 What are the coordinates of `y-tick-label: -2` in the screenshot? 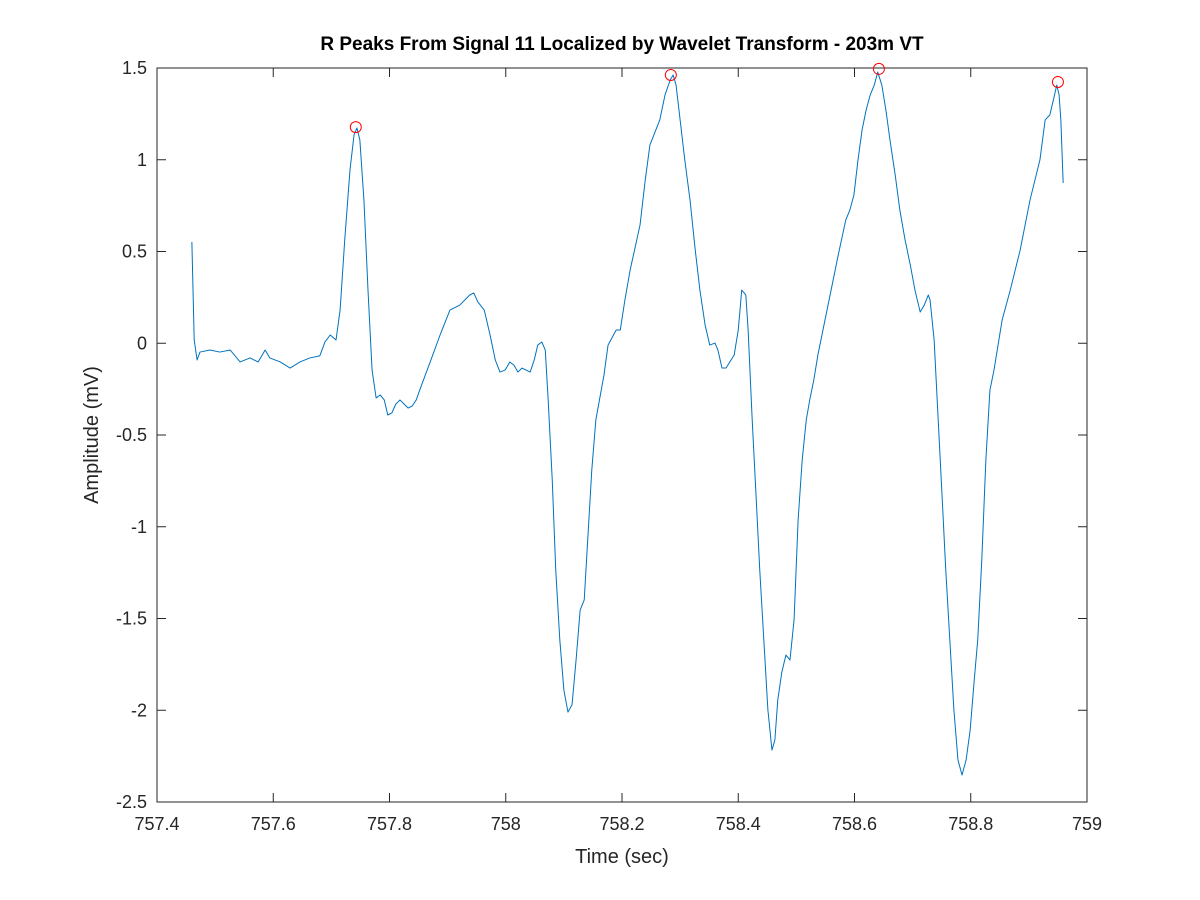 It's located at (139, 710).